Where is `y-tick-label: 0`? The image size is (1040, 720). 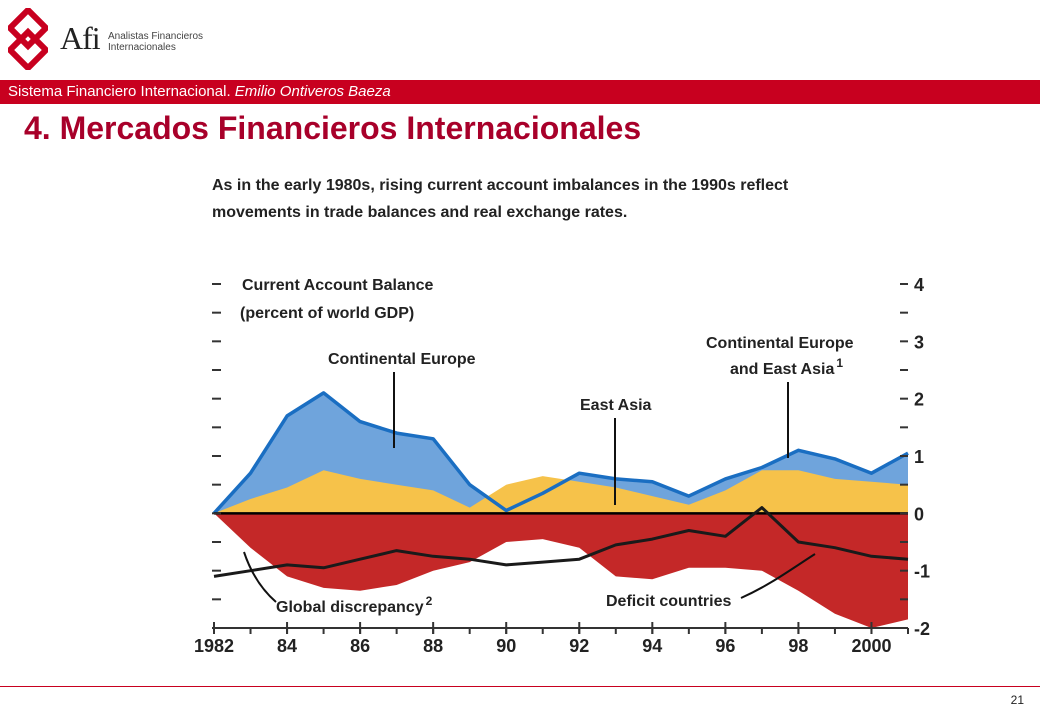
y-tick-label: 0 is located at coordinates (919, 514).